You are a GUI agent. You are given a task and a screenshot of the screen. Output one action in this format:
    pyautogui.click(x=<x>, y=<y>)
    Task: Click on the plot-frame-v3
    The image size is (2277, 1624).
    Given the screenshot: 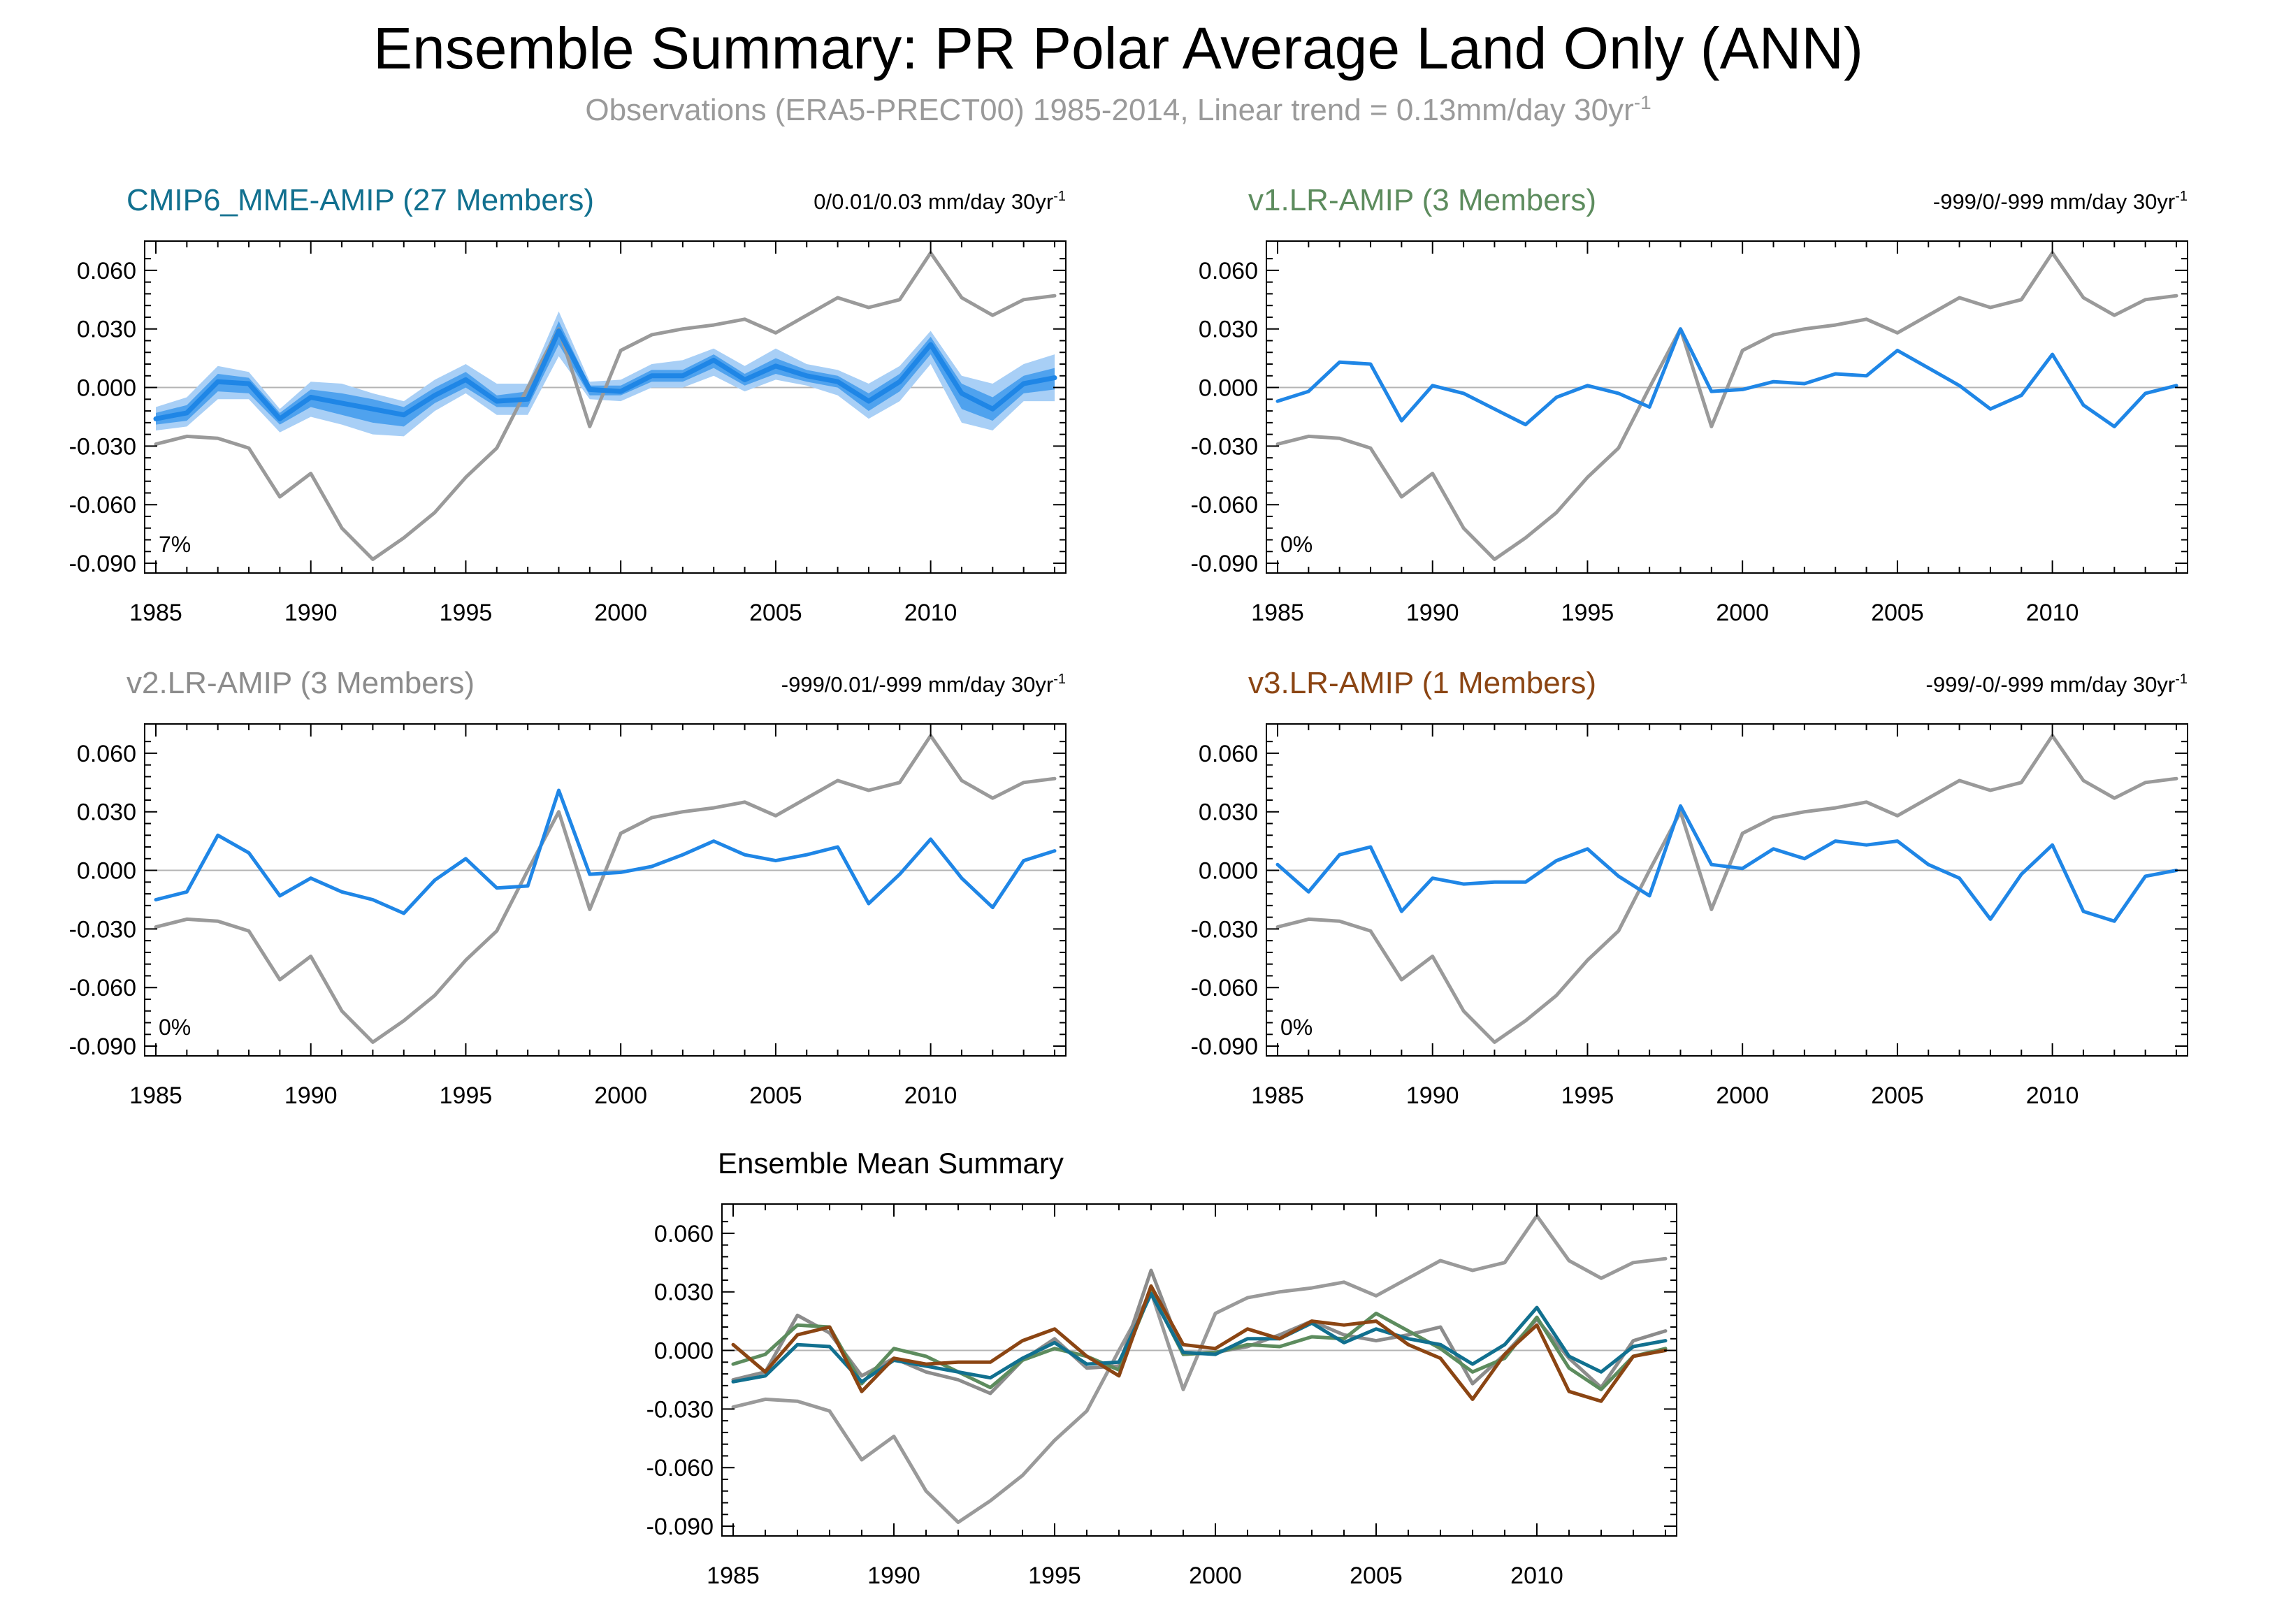 What is the action you would take?
    pyautogui.click(x=1727, y=890)
    